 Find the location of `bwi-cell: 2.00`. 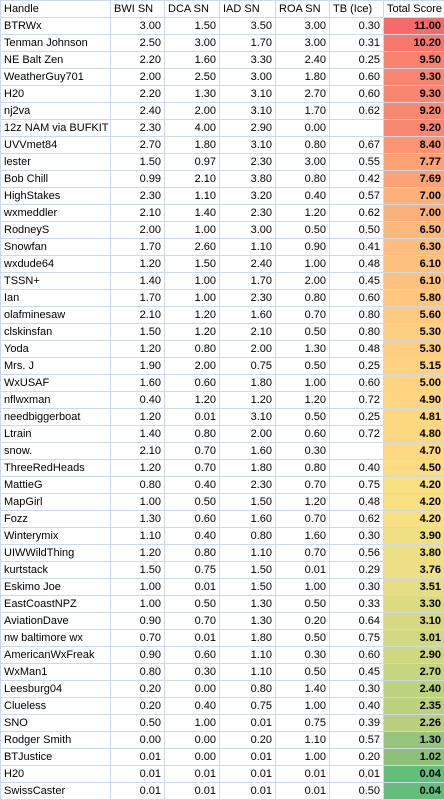

bwi-cell: 2.00 is located at coordinates (138, 230).